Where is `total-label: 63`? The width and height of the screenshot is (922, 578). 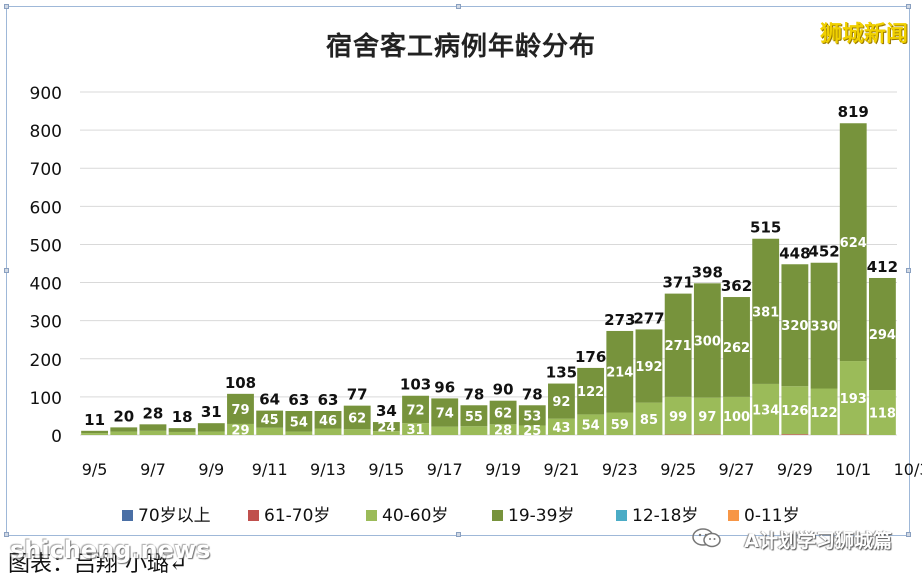
total-label: 63 is located at coordinates (328, 400).